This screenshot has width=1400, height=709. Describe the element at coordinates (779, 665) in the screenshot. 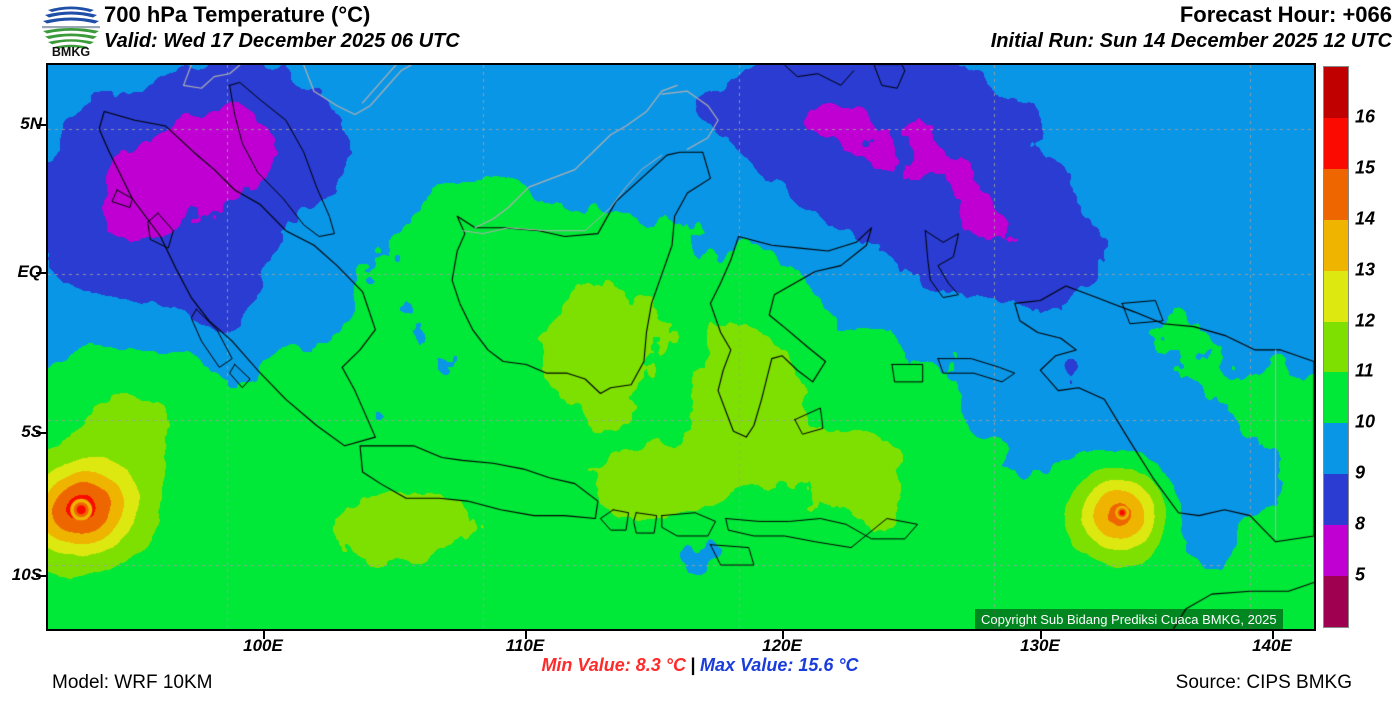

I see `max-value-label: Max Value: 15.6 °C` at that location.